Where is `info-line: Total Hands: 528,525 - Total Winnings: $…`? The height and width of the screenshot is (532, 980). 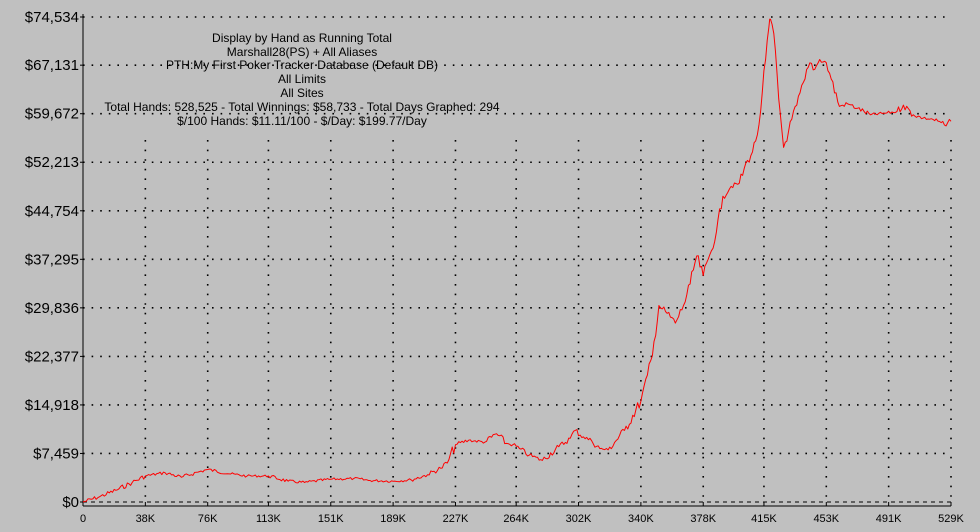 info-line: Total Hands: 528,525 - Total Winnings: $… is located at coordinates (301, 107).